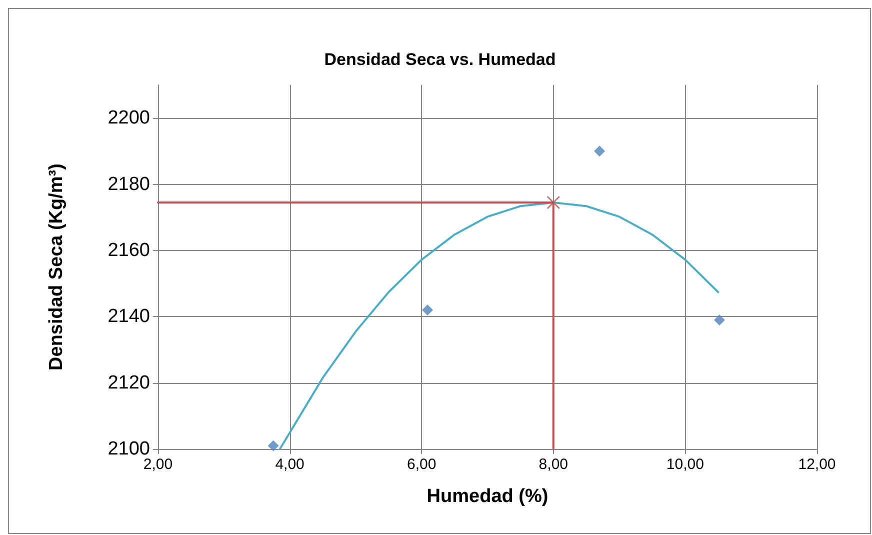  What do you see at coordinates (685, 464) in the screenshot?
I see `x-tick-label: 10,00` at bounding box center [685, 464].